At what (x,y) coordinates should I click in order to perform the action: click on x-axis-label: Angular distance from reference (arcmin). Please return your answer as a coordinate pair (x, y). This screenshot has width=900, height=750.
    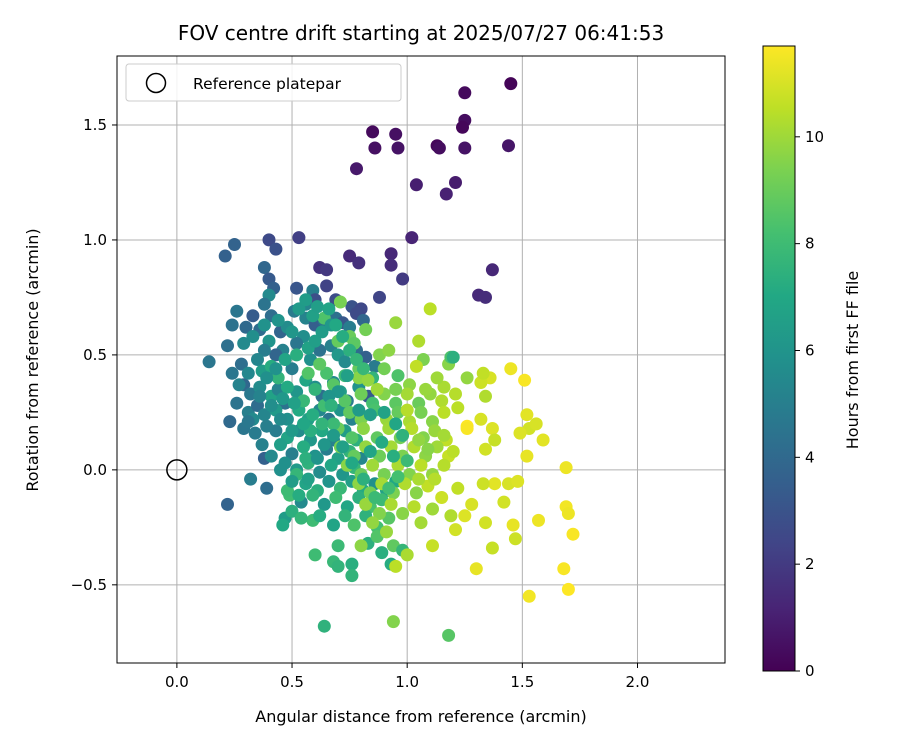
    Looking at the image, I should click on (420, 716).